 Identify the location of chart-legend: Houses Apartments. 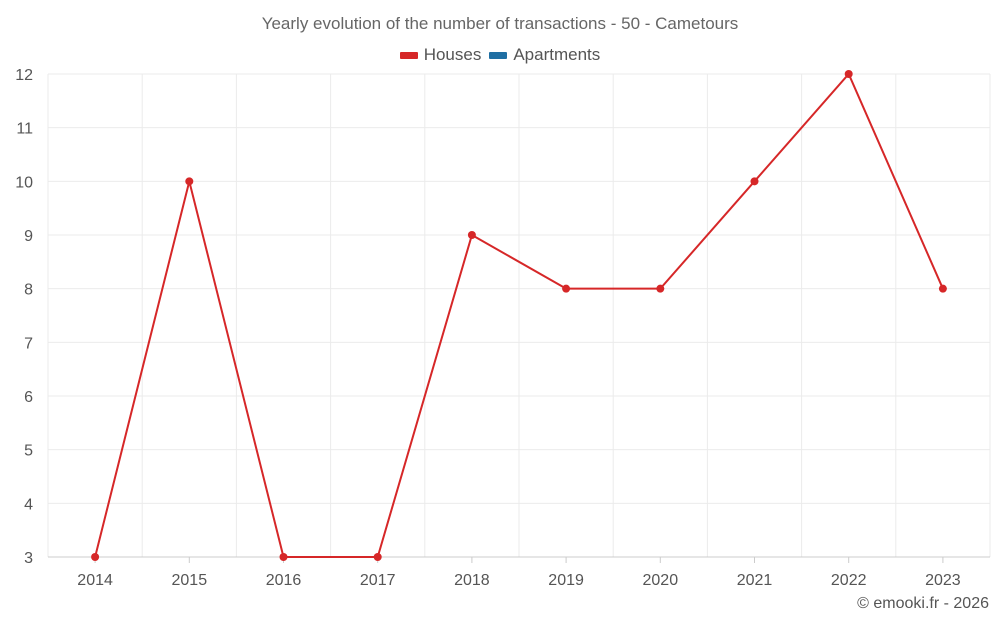
(500, 55).